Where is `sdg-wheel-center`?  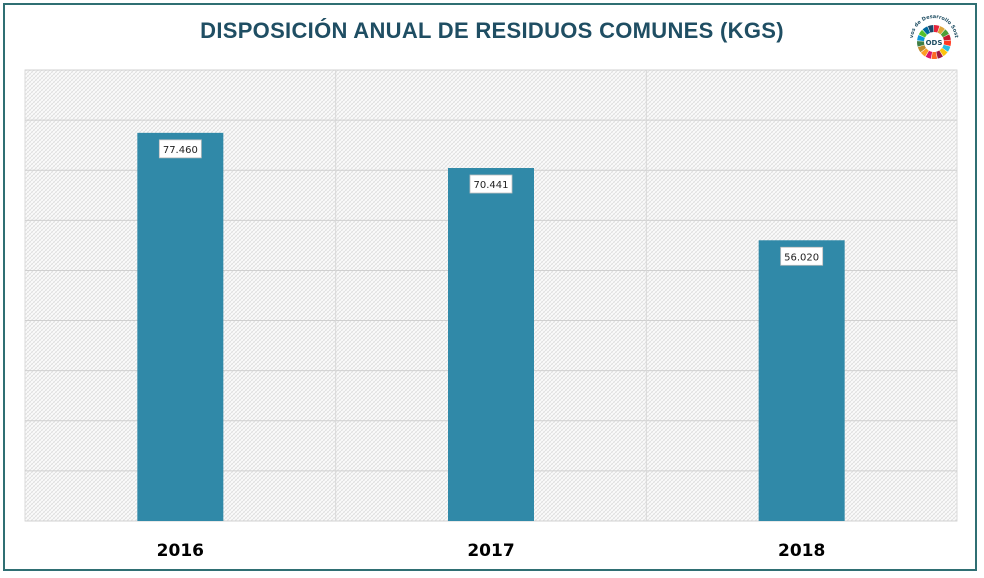
sdg-wheel-center is located at coordinates (934, 42).